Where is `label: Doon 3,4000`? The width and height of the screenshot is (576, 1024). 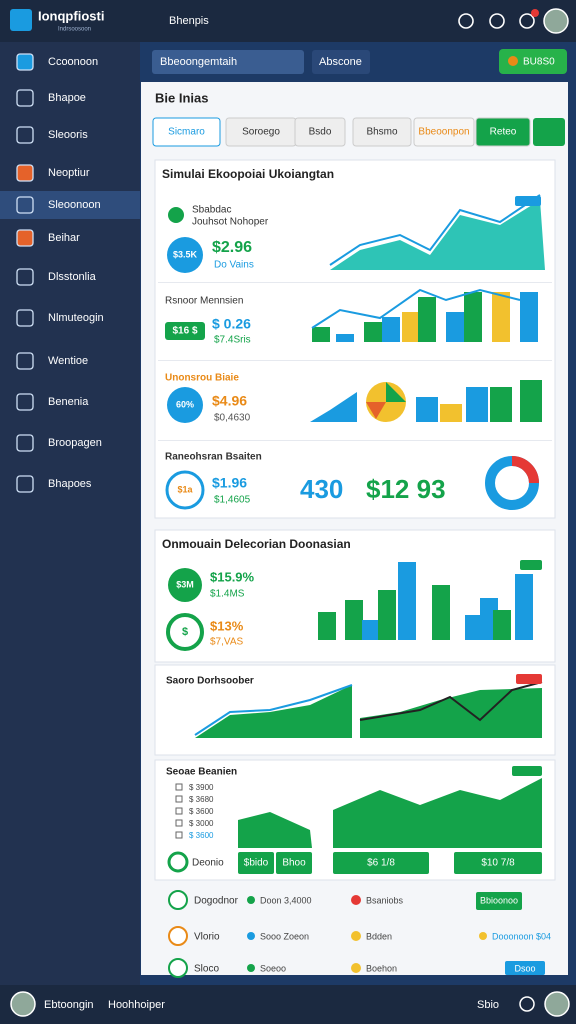
label: Doon 3,4000 is located at coordinates (286, 900).